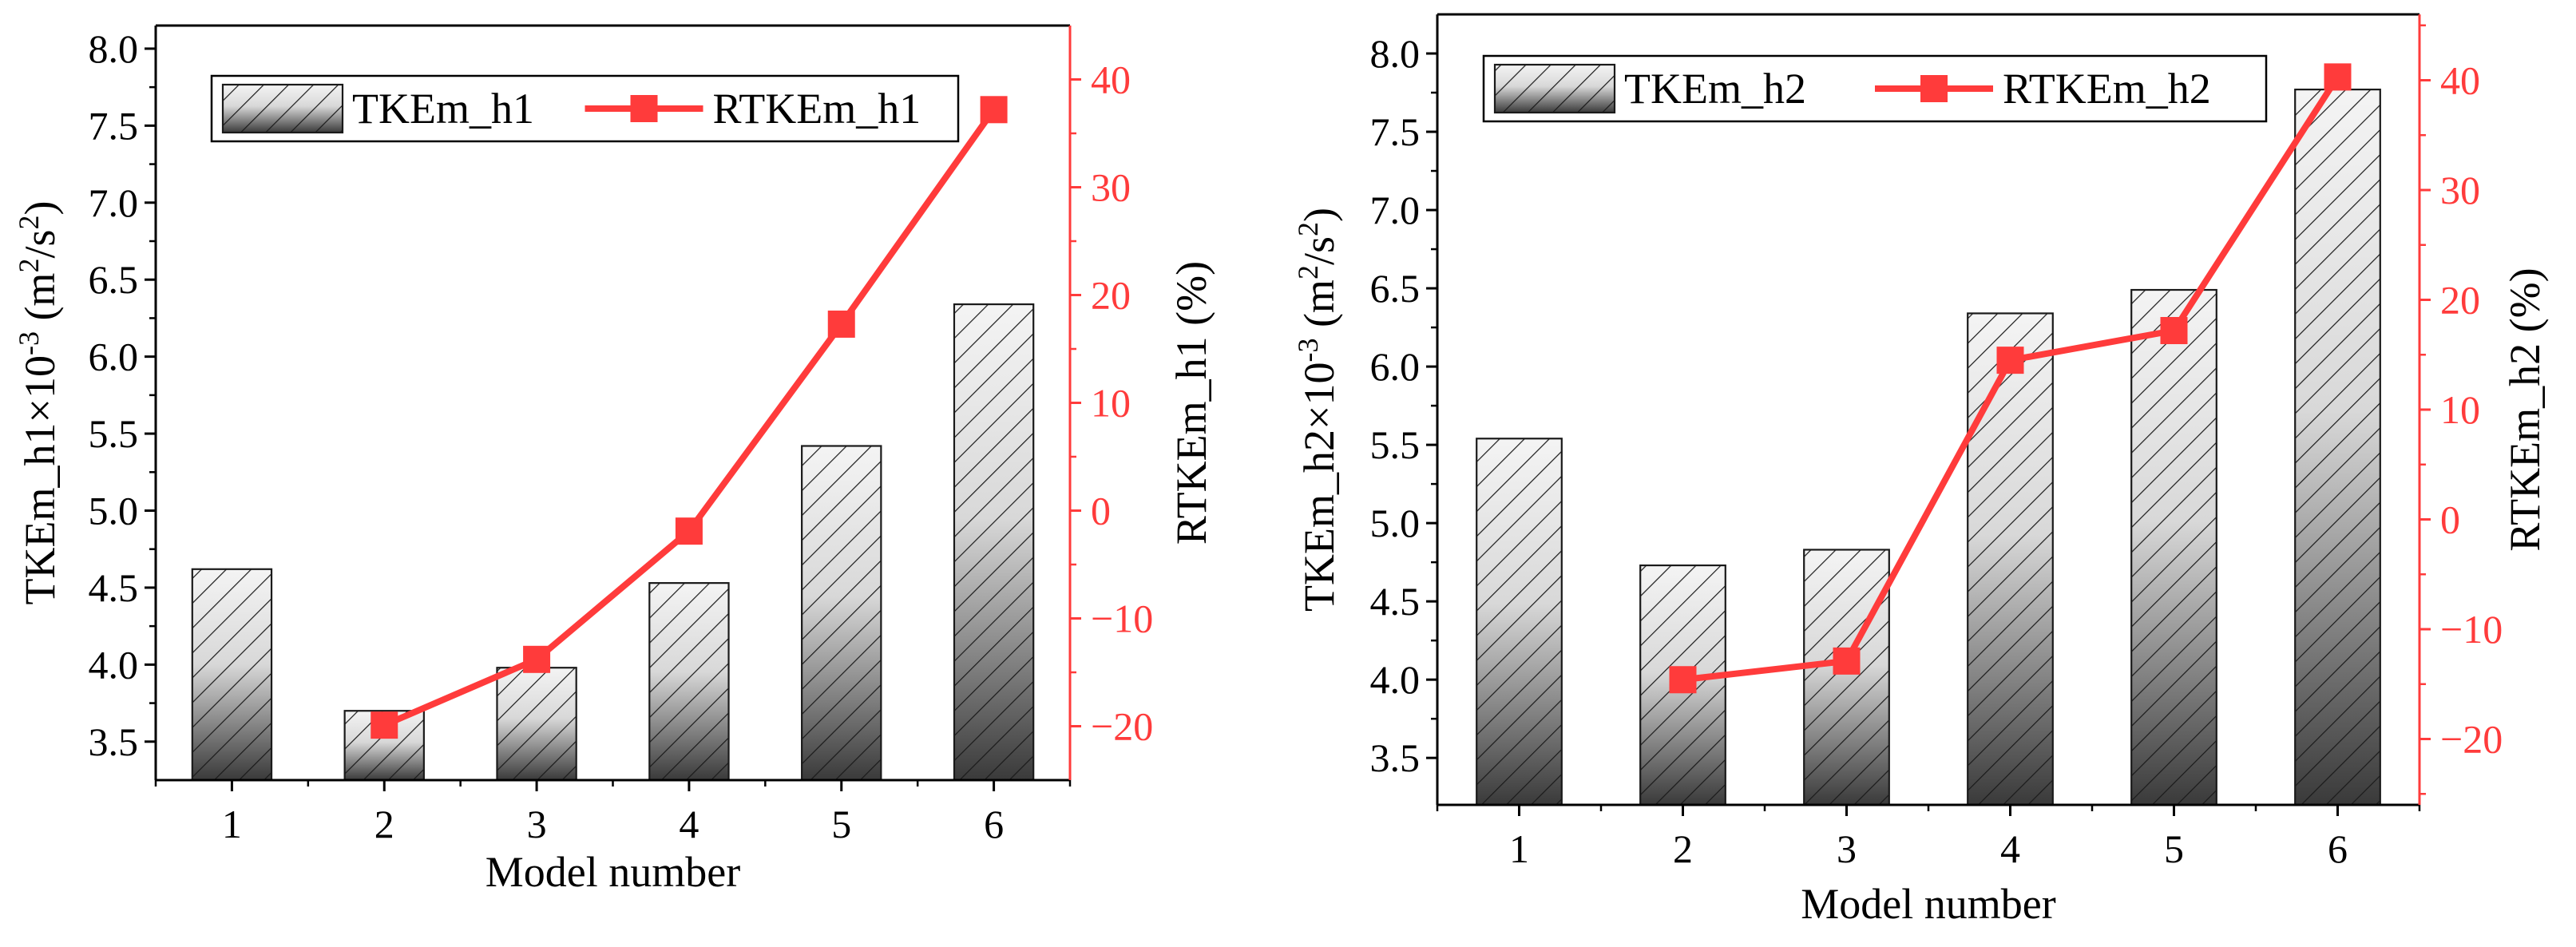 This screenshot has width=2576, height=947. Describe the element at coordinates (443, 109) in the screenshot. I see `legend-label-bar: TKEm_h1` at that location.